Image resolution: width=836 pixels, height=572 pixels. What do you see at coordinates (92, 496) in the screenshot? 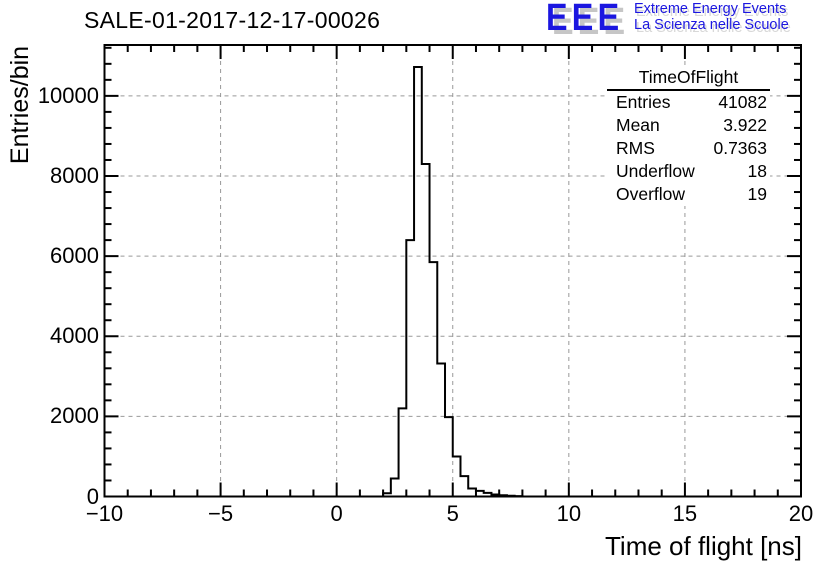
I see `y-tick-label: 0` at bounding box center [92, 496].